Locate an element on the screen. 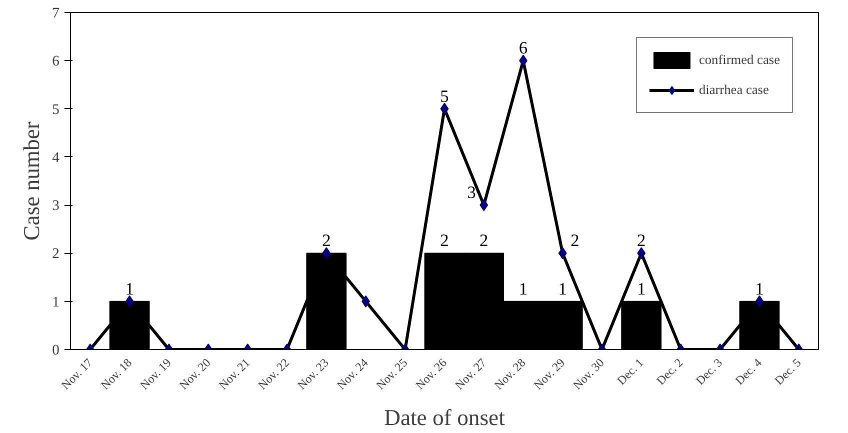 The image size is (848, 433). data-label: 3 is located at coordinates (471, 192).